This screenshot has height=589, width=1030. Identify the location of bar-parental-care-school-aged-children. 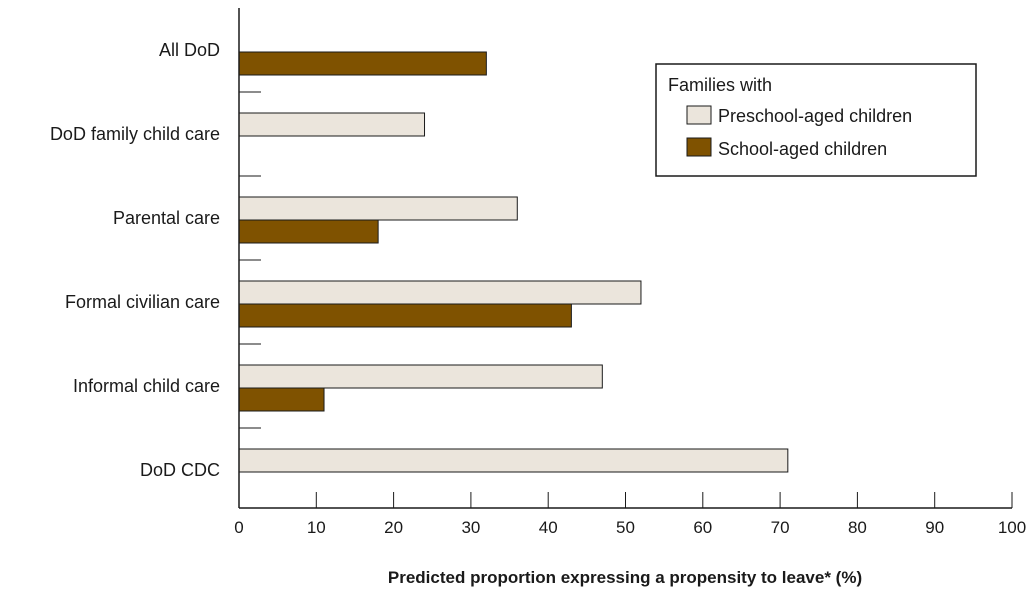
(308, 231).